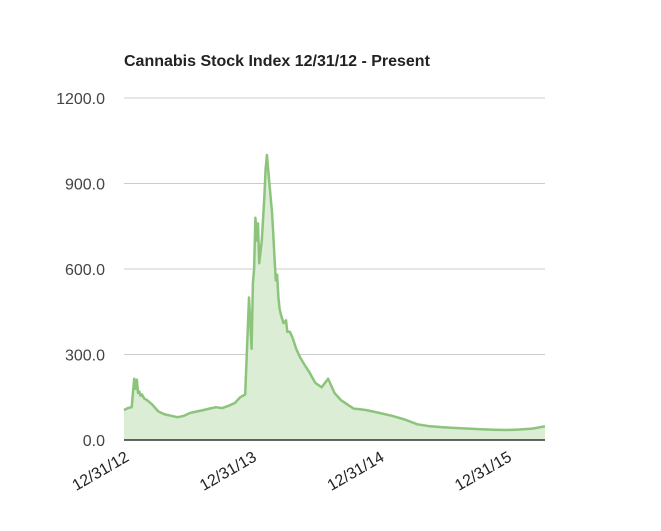 The height and width of the screenshot is (531, 661). What do you see at coordinates (356, 472) in the screenshot?
I see `x-tick-label: 12/31/14` at bounding box center [356, 472].